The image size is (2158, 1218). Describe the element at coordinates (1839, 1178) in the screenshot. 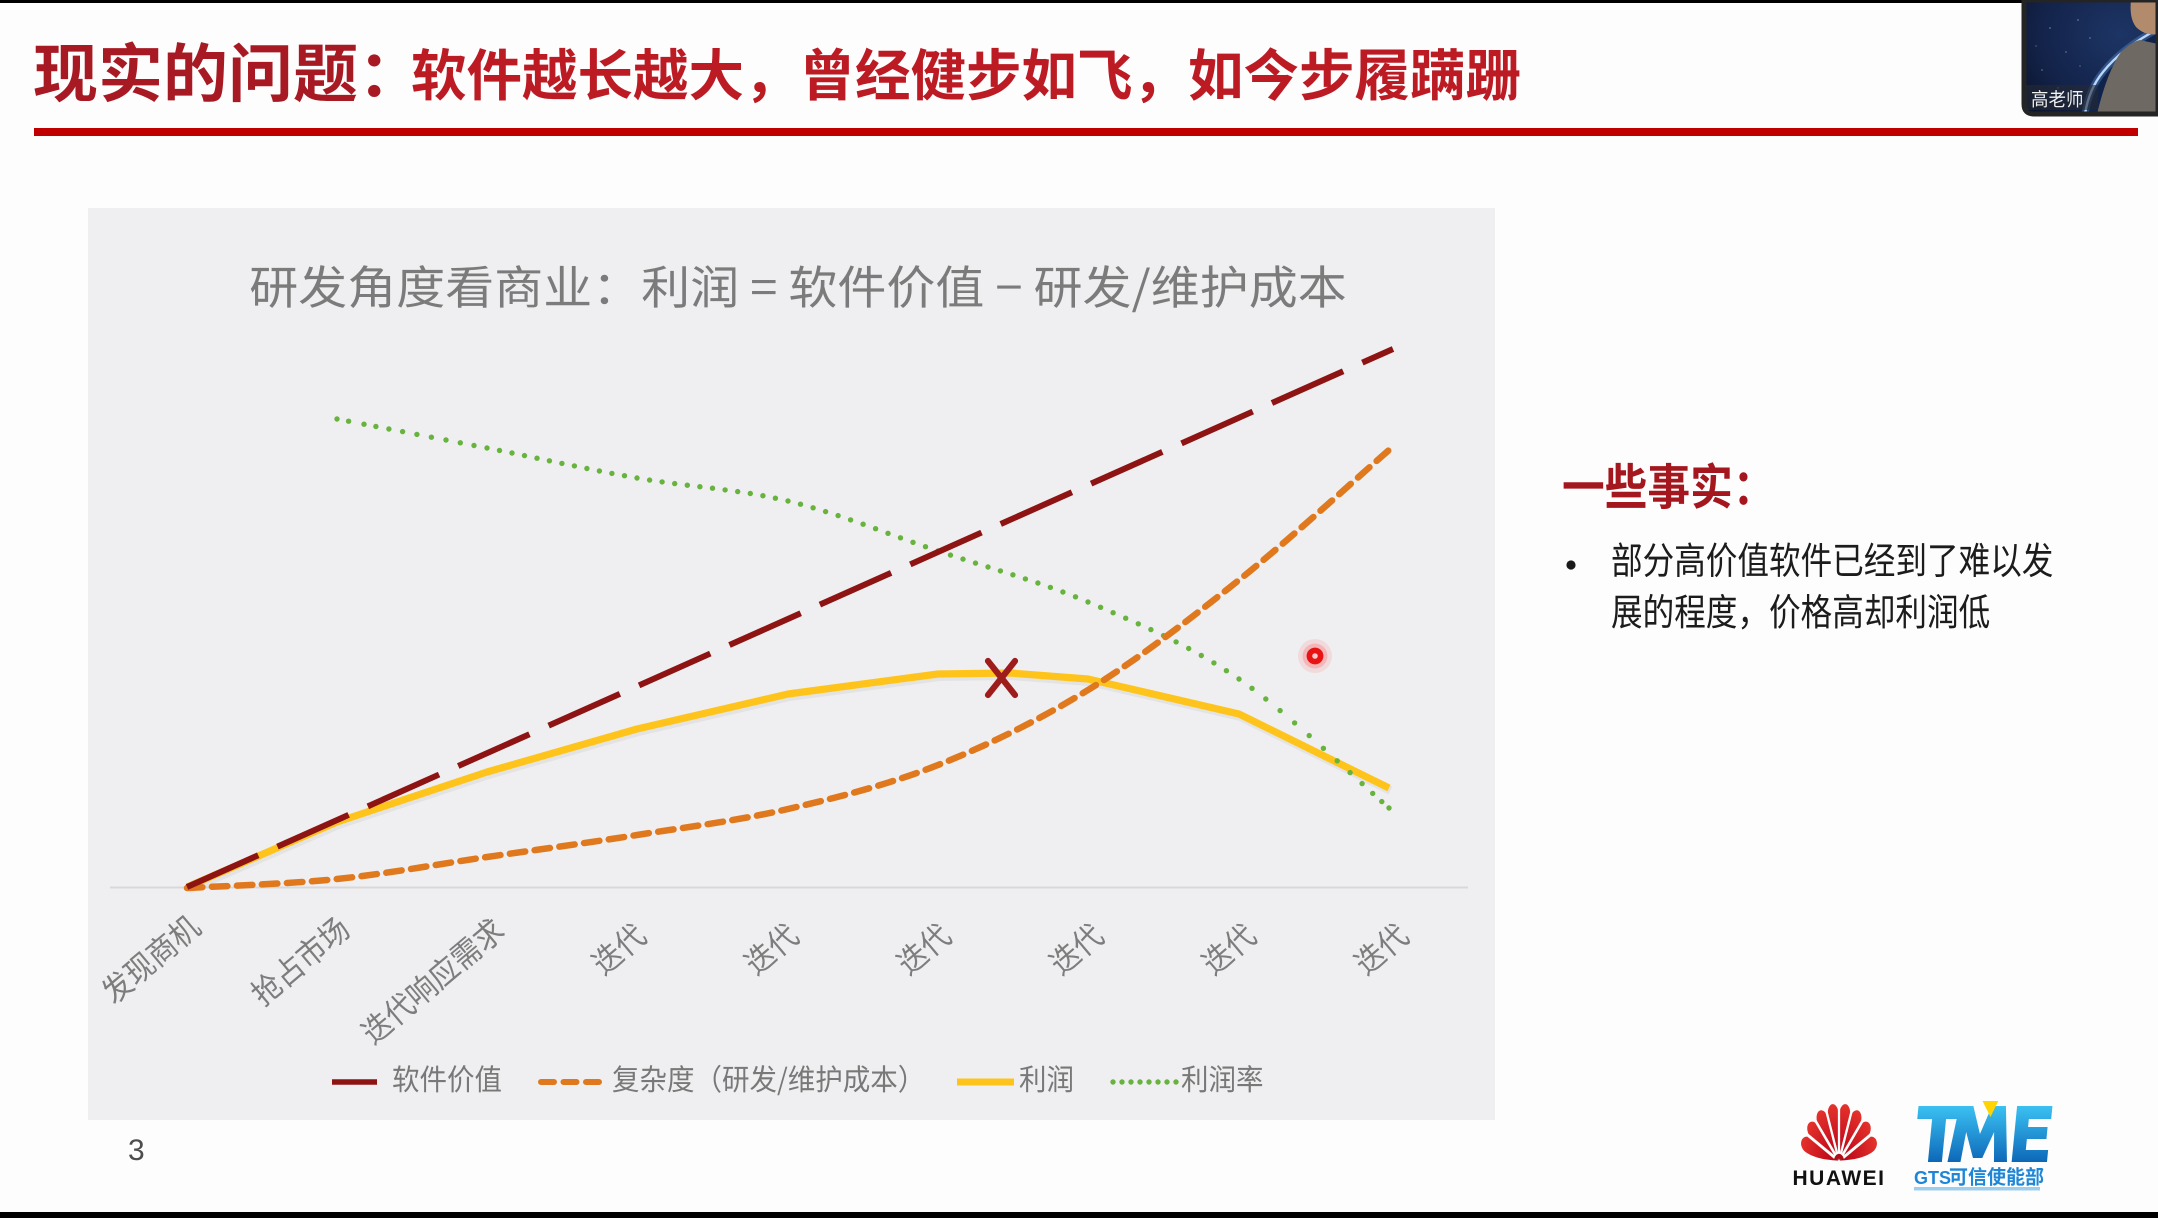

I see `svg-text: HUAWEI` at that location.